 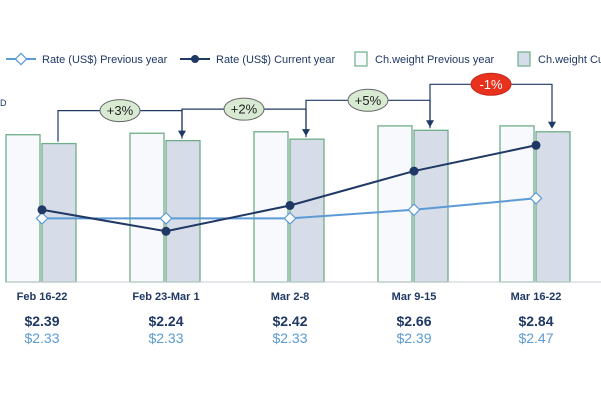 I want to click on change-arrow-0: +3%, so click(x=121, y=120).